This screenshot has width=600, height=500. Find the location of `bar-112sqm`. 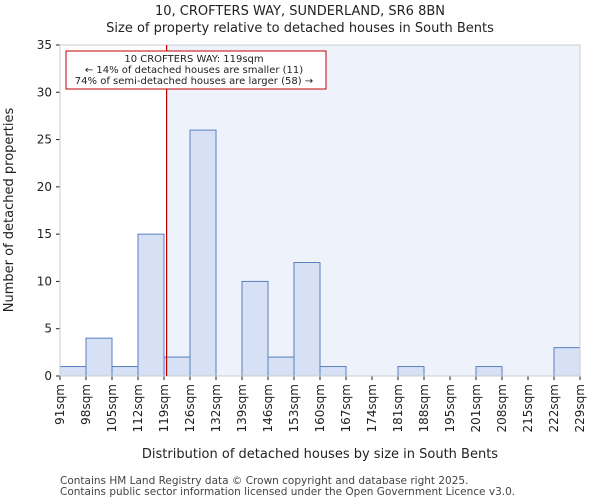

bar-112sqm is located at coordinates (151, 305).